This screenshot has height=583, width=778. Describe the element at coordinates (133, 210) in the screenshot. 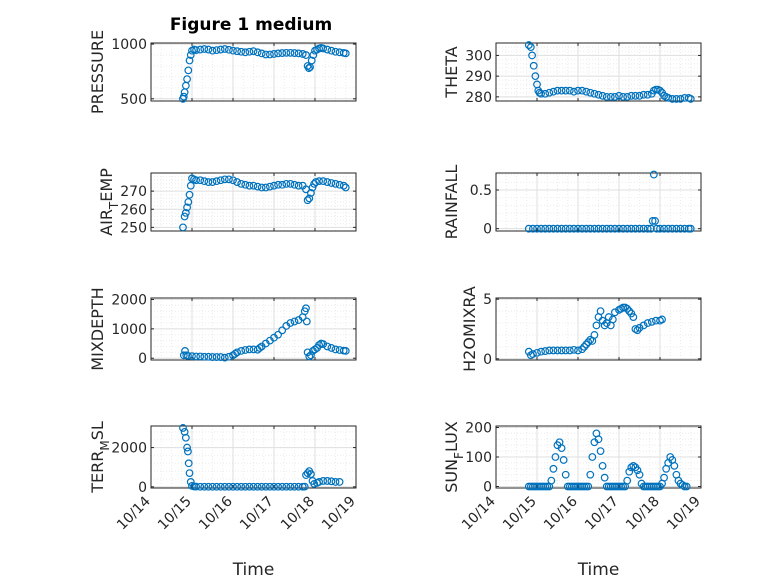

I see `y-tick-label: 260` at that location.